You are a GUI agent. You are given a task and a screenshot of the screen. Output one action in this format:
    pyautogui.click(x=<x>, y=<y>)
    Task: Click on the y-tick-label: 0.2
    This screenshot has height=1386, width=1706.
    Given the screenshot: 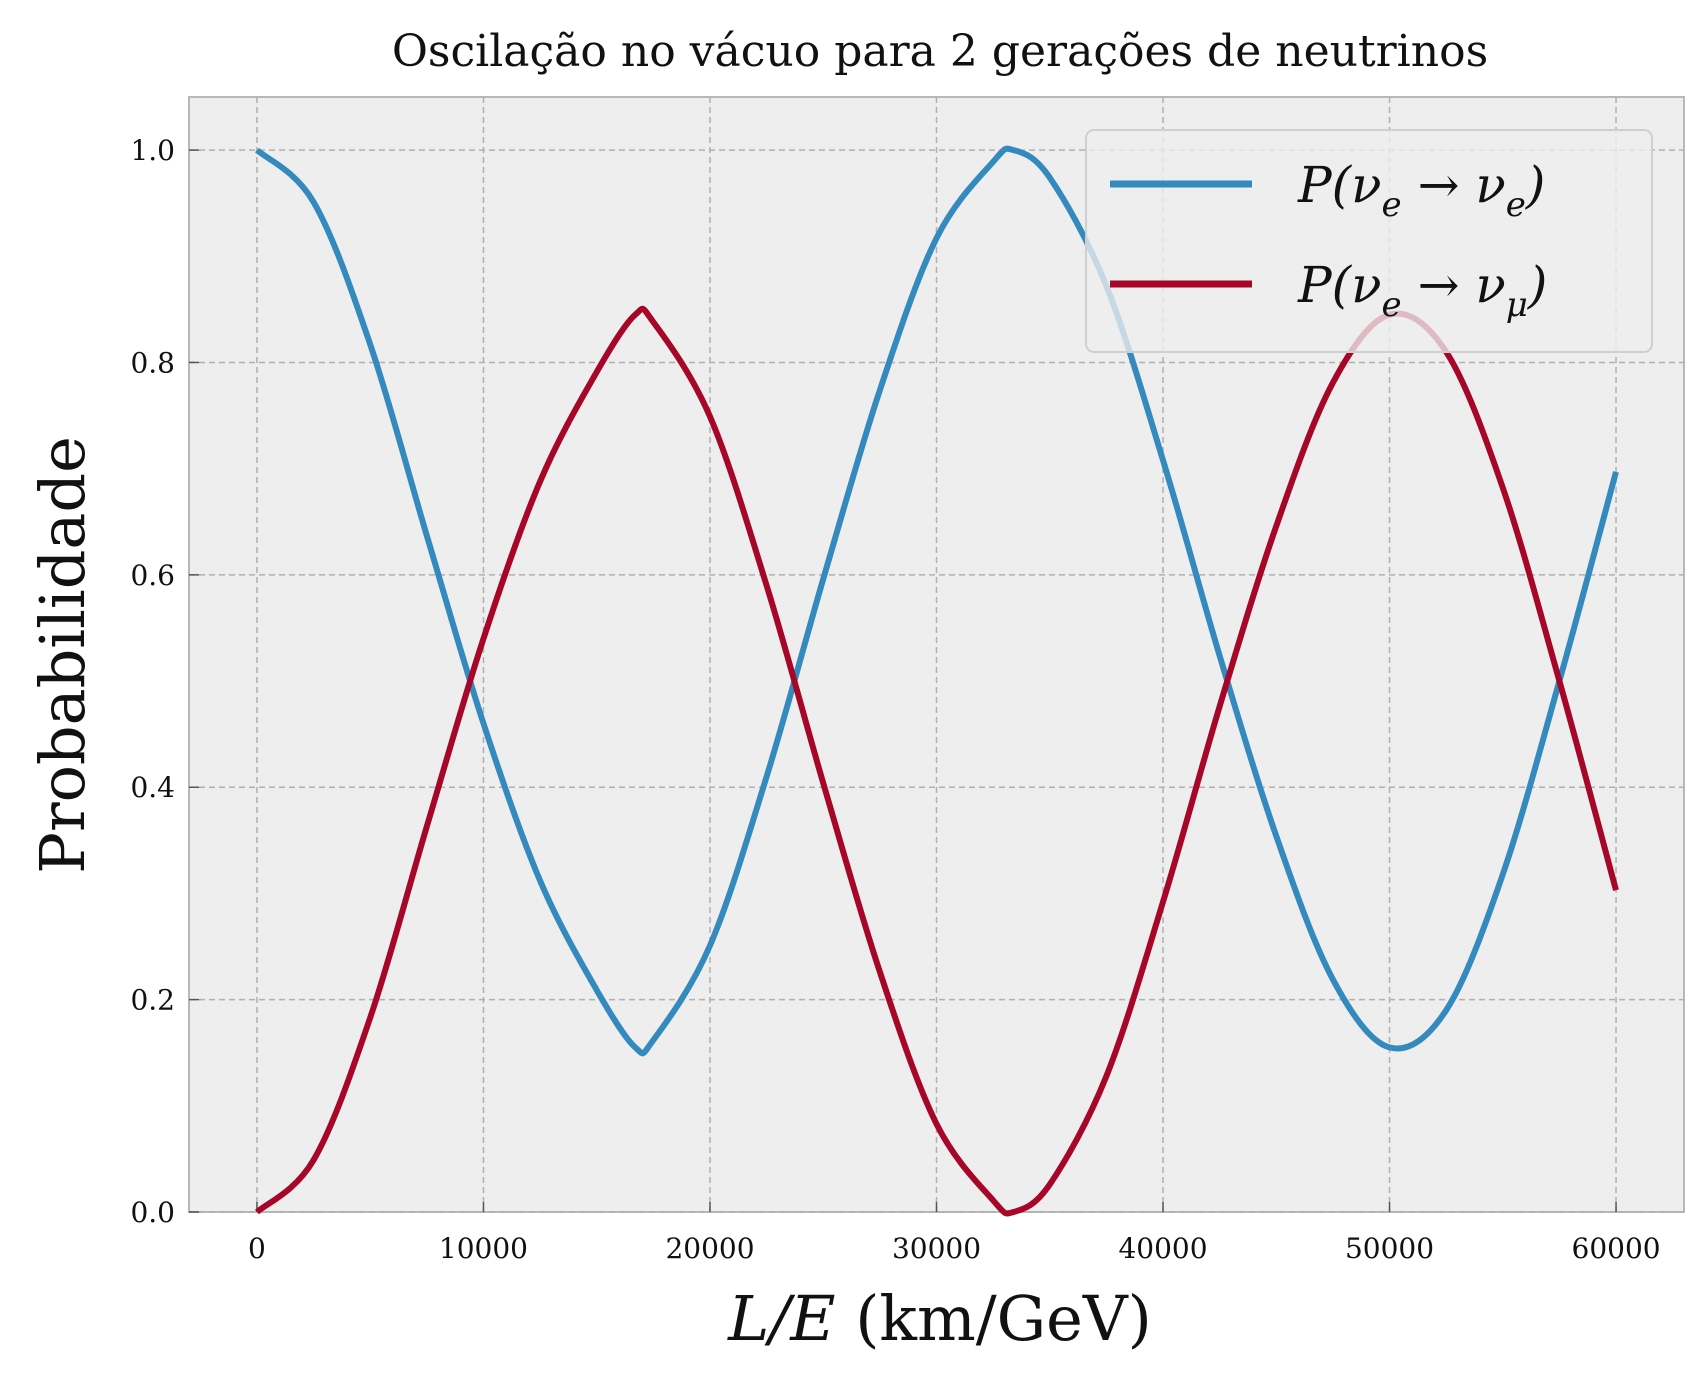 What is the action you would take?
    pyautogui.click(x=152, y=1000)
    